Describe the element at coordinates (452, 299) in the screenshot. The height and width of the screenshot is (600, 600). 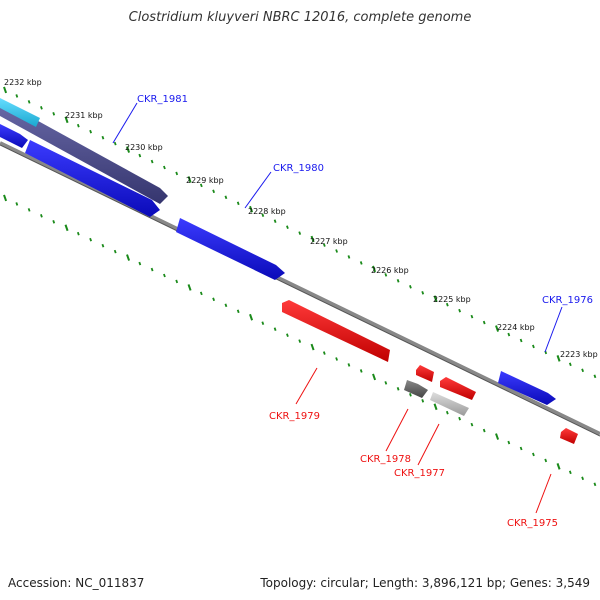
I see `kbp-label: 2225 kbp` at that location.